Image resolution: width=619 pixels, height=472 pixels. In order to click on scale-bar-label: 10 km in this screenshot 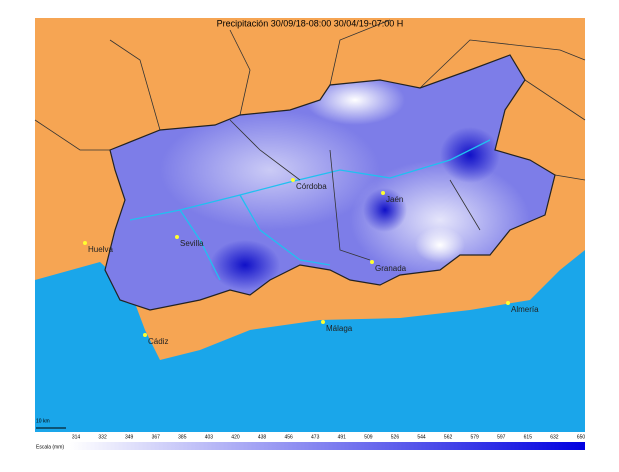, I will do `click(43, 421)`.